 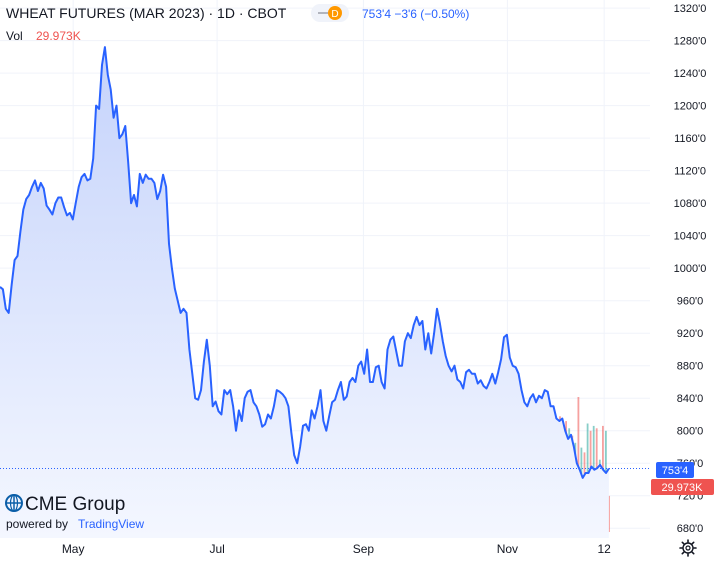 What do you see at coordinates (73, 549) in the screenshot?
I see `x-tick-label: May` at bounding box center [73, 549].